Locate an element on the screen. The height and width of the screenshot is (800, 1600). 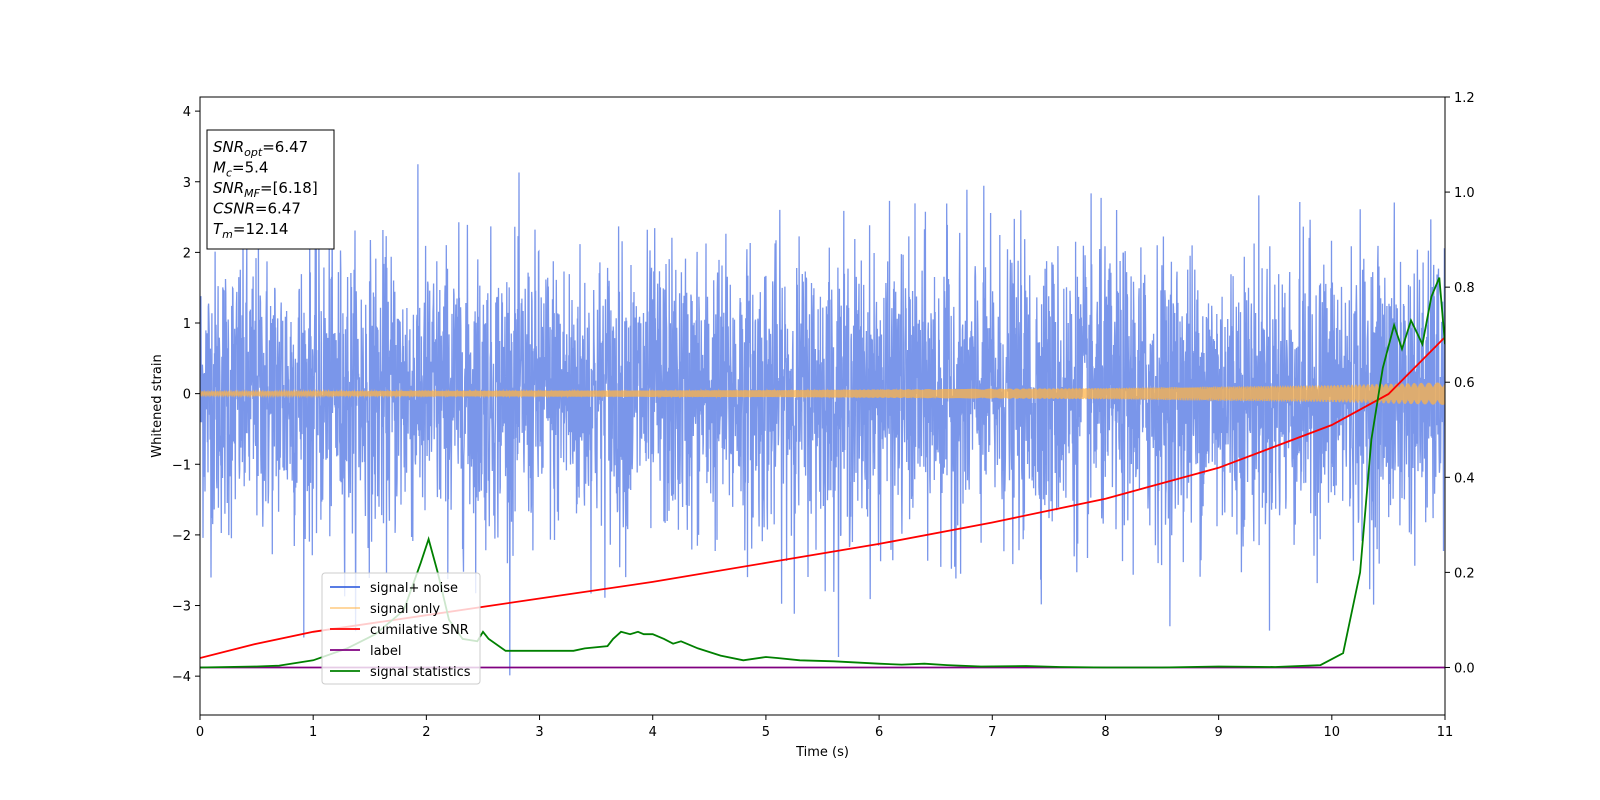
legend-entry: signal+ noise is located at coordinates (414, 588).